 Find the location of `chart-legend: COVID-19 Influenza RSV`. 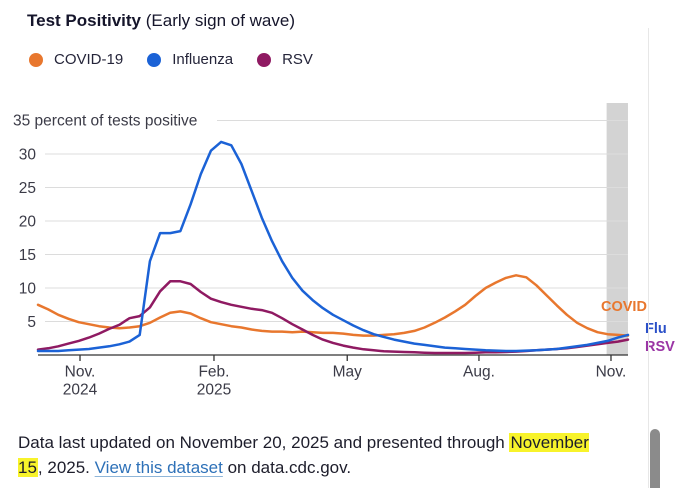

chart-legend: COVID-19 Influenza RSV is located at coordinates (171, 59).